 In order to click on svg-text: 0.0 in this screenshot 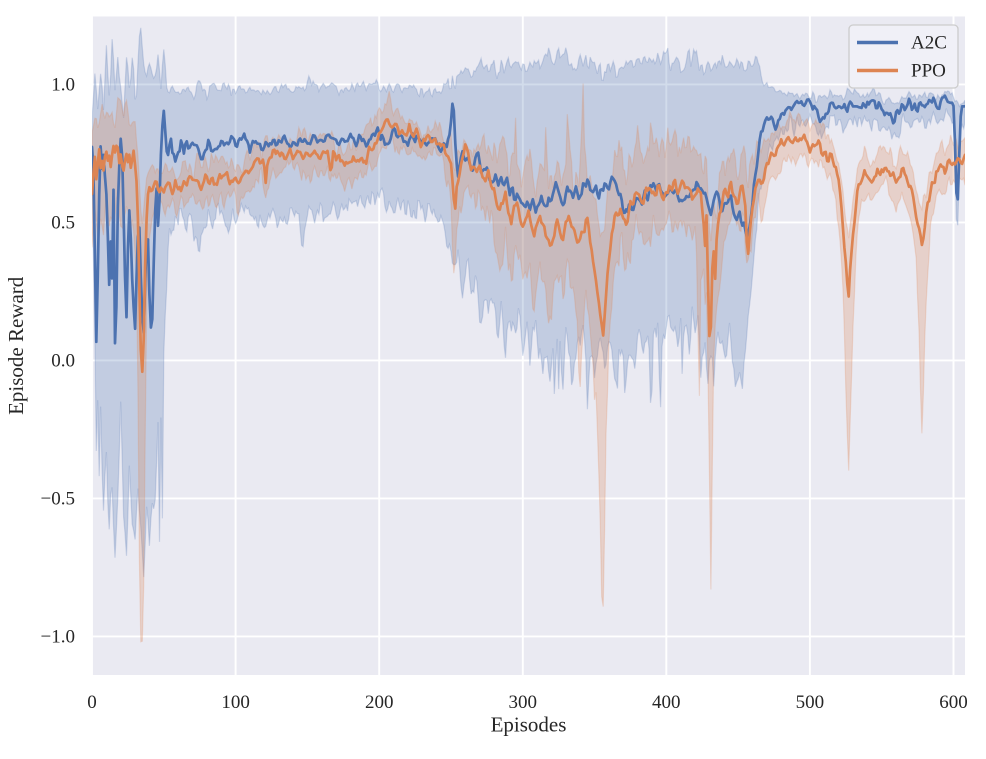, I will do `click(63, 361)`.